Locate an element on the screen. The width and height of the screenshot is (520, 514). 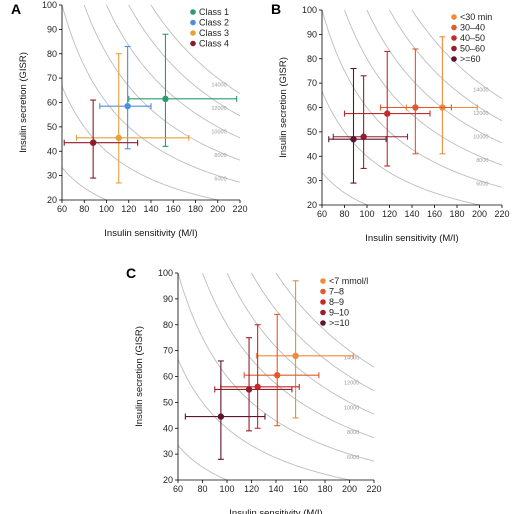
isoline-labels-c: 6000 8000 10000 12000 14000 is located at coordinates (351, 409).